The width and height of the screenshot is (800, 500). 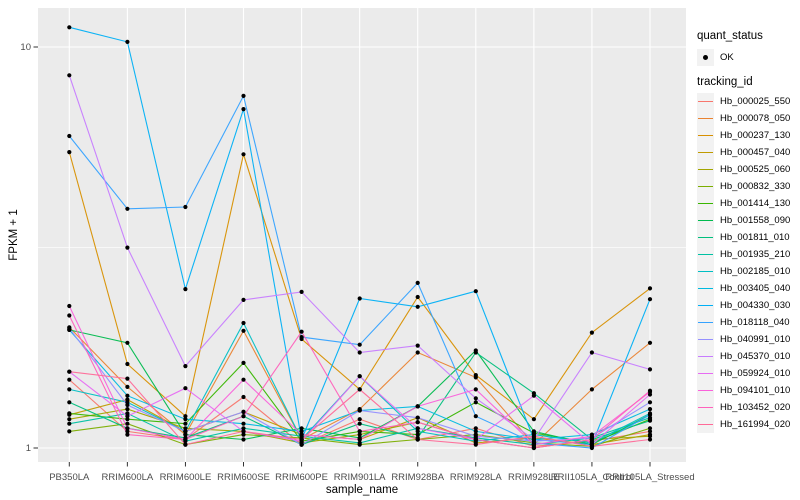 I want to click on legend-item-Hb_003405_040: Hb_003405_040, so click(x=743, y=288).